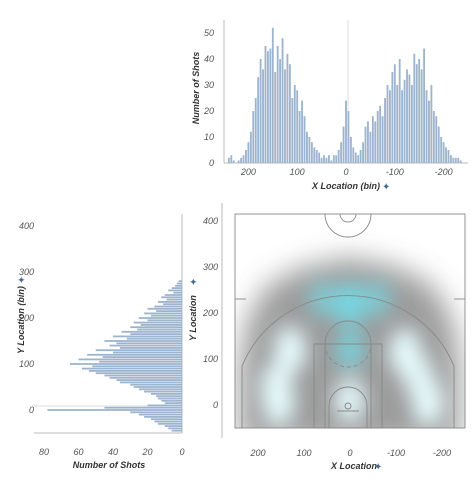 This screenshot has height=478, width=474. Describe the element at coordinates (22, 280) in the screenshot. I see `left-y-pin-icon: ✦` at that location.